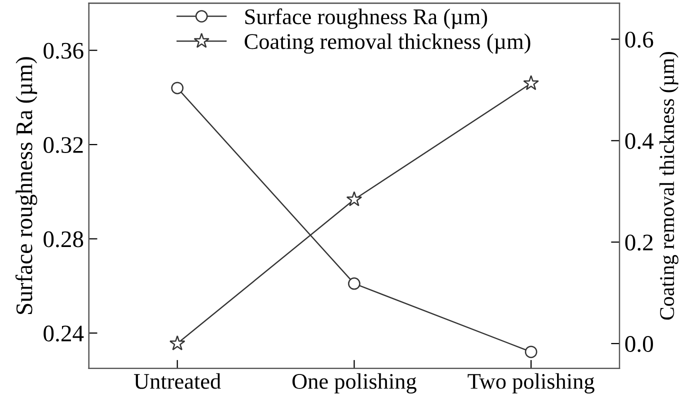 The width and height of the screenshot is (700, 400). I want to click on x-tick-label: One polishing, so click(354, 383).